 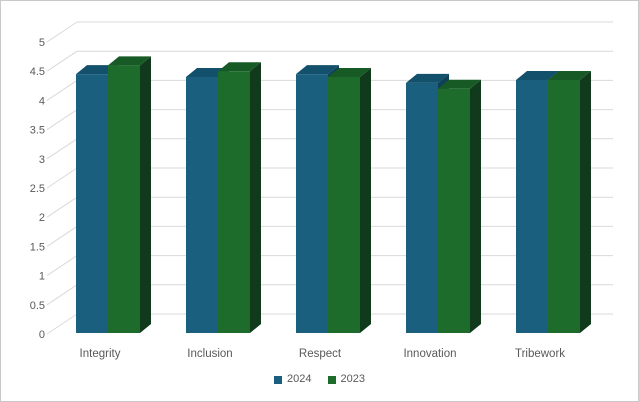 I want to click on y-axis-tick-label: 3, so click(x=42, y=160).